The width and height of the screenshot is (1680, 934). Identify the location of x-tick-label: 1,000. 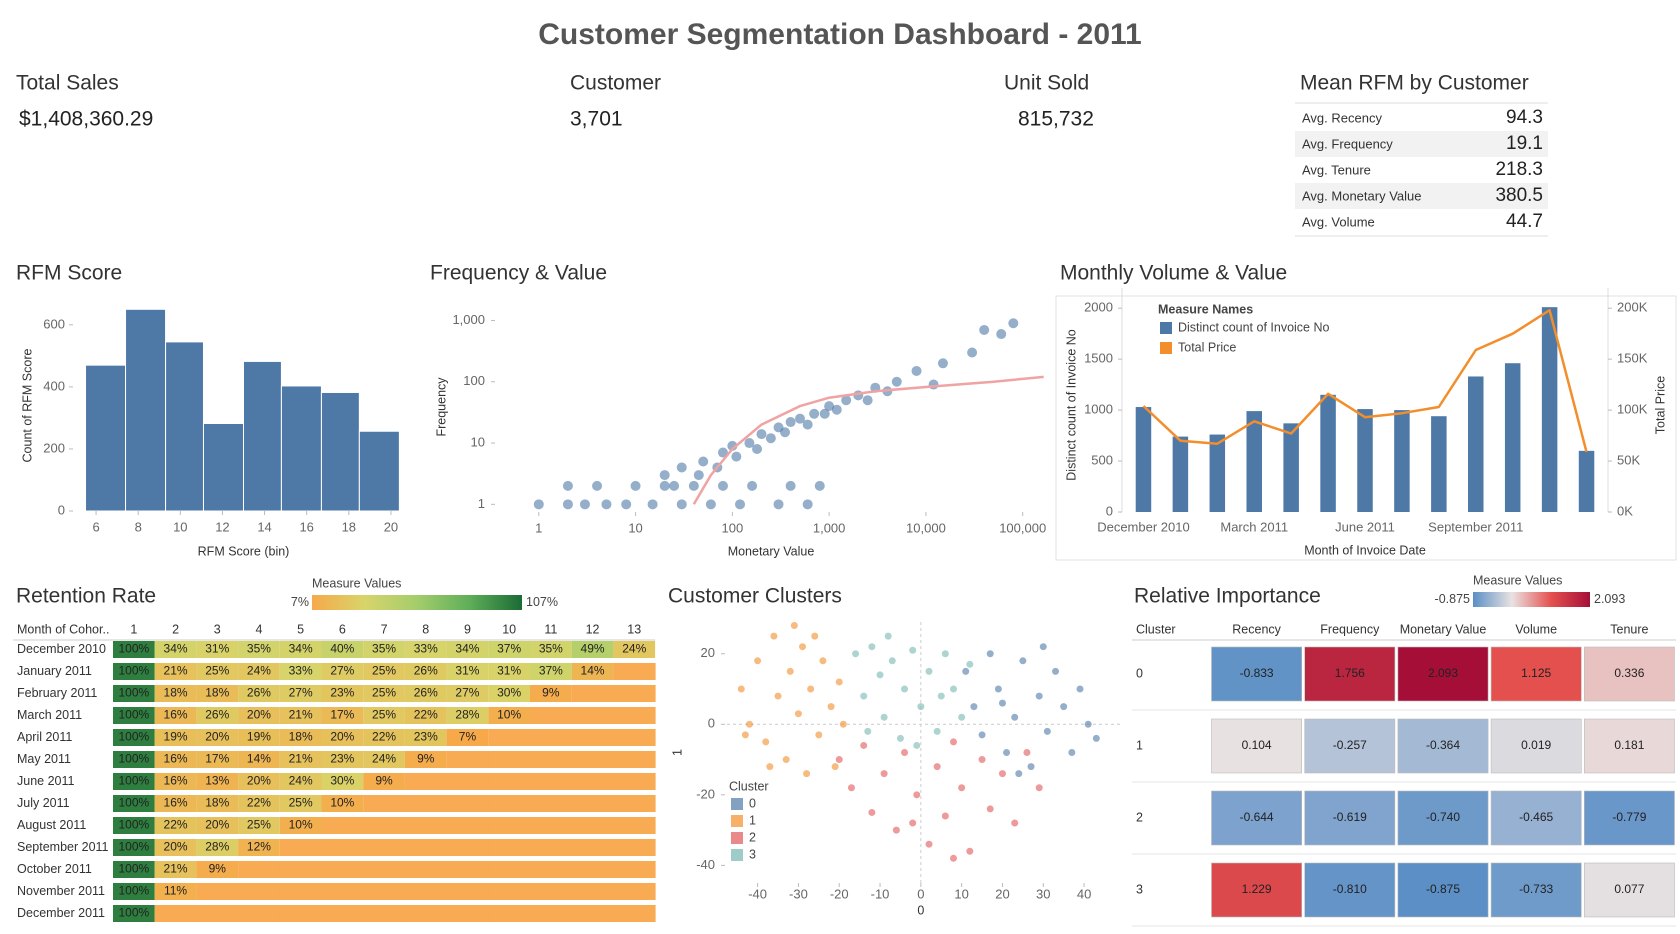
(829, 527).